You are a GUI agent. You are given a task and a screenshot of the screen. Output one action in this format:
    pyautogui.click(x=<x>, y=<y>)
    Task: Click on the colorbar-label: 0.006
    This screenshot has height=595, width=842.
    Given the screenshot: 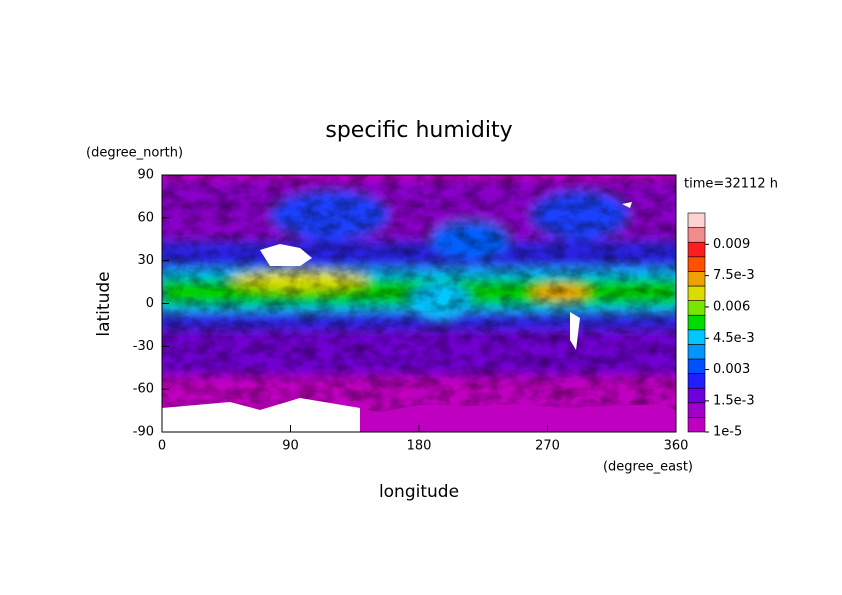 What is the action you would take?
    pyautogui.click(x=731, y=306)
    